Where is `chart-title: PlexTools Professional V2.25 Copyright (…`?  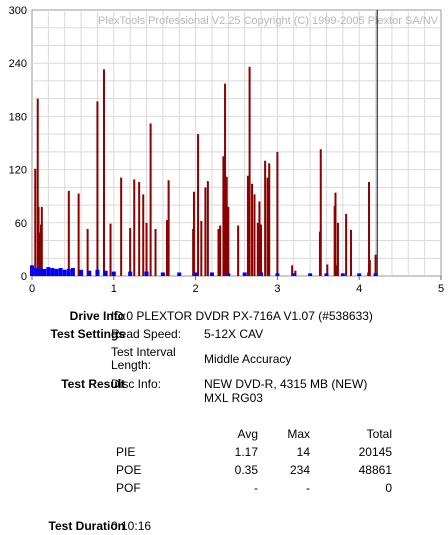
chart-title: PlexTools Professional V2.25 Copyright (… is located at coordinates (268, 21).